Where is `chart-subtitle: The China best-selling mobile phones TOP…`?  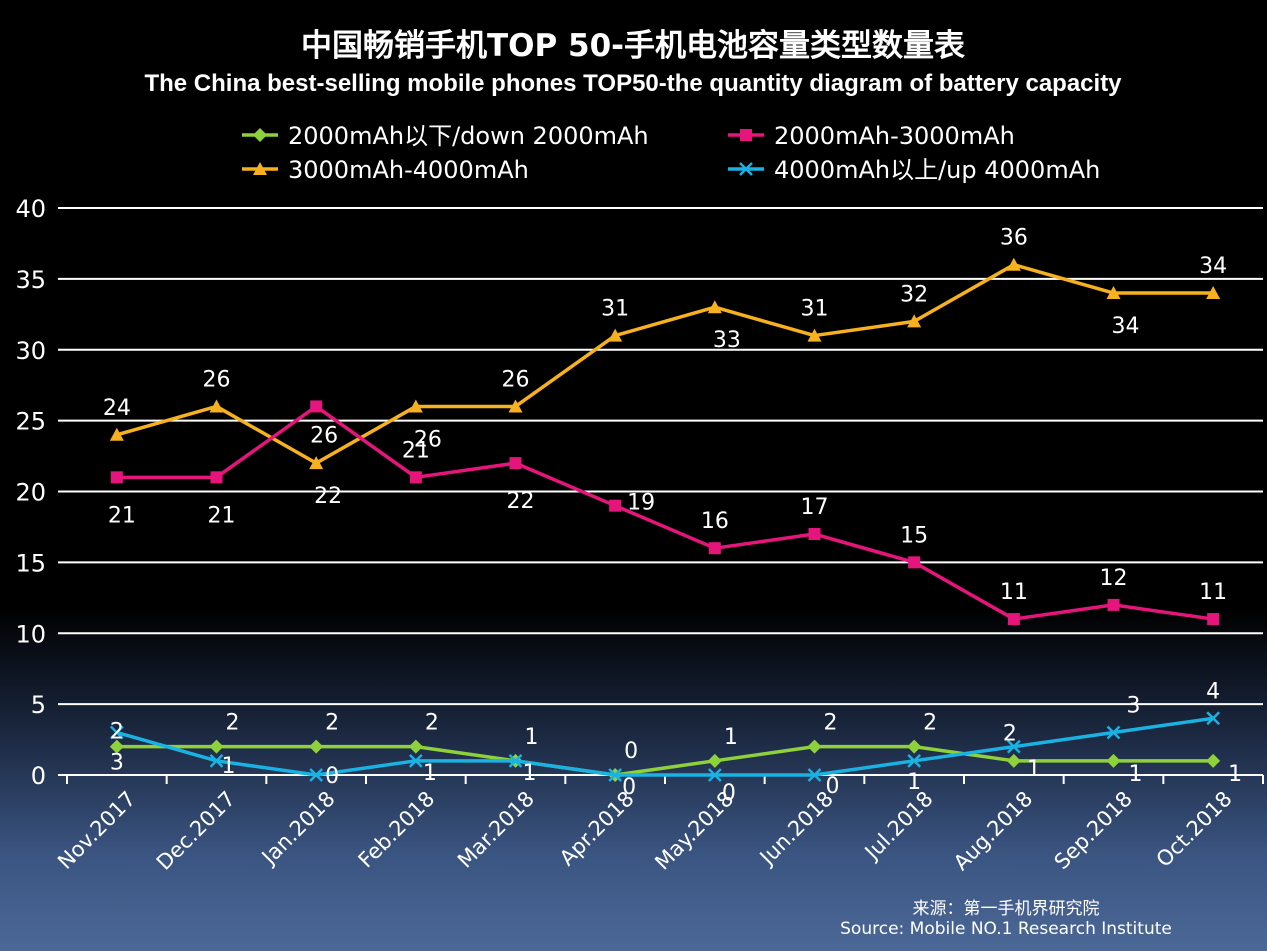
chart-subtitle: The China best-selling mobile phones TOP… is located at coordinates (633, 83).